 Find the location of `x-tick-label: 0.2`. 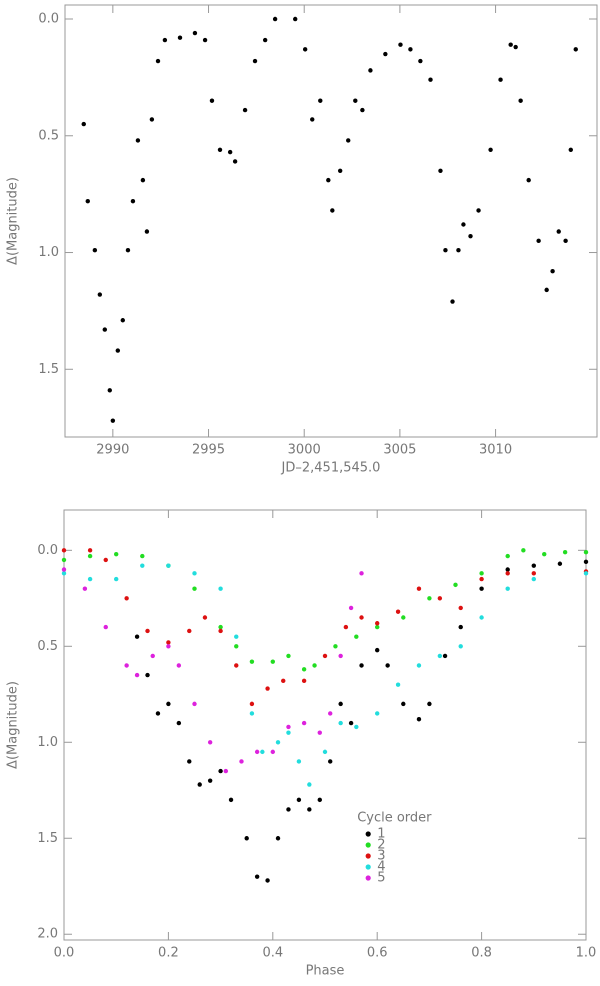

x-tick-label: 0.2 is located at coordinates (168, 953).